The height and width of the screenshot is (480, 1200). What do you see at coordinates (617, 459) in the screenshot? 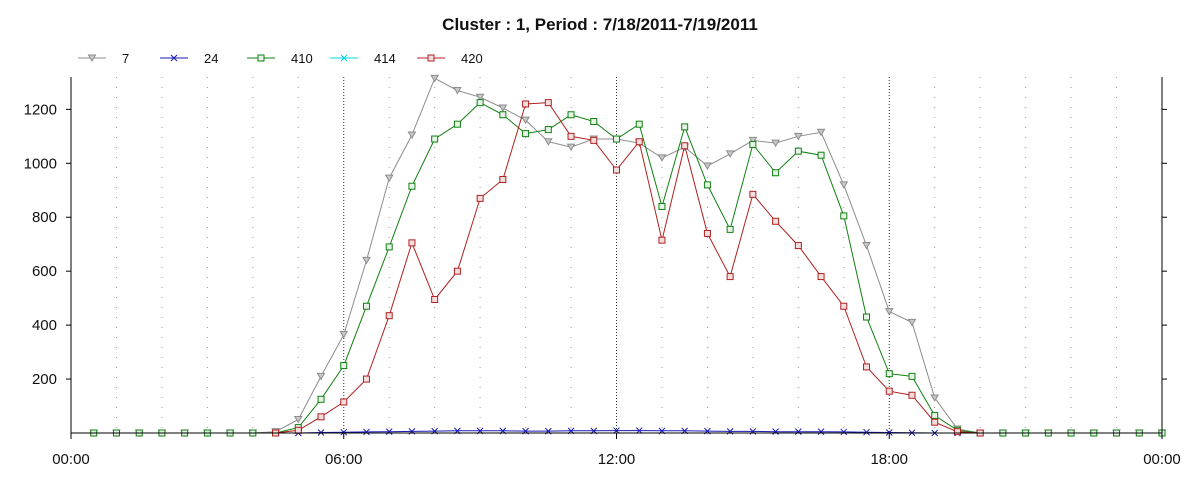
I see `x-tick-label: 12:00` at bounding box center [617, 459].